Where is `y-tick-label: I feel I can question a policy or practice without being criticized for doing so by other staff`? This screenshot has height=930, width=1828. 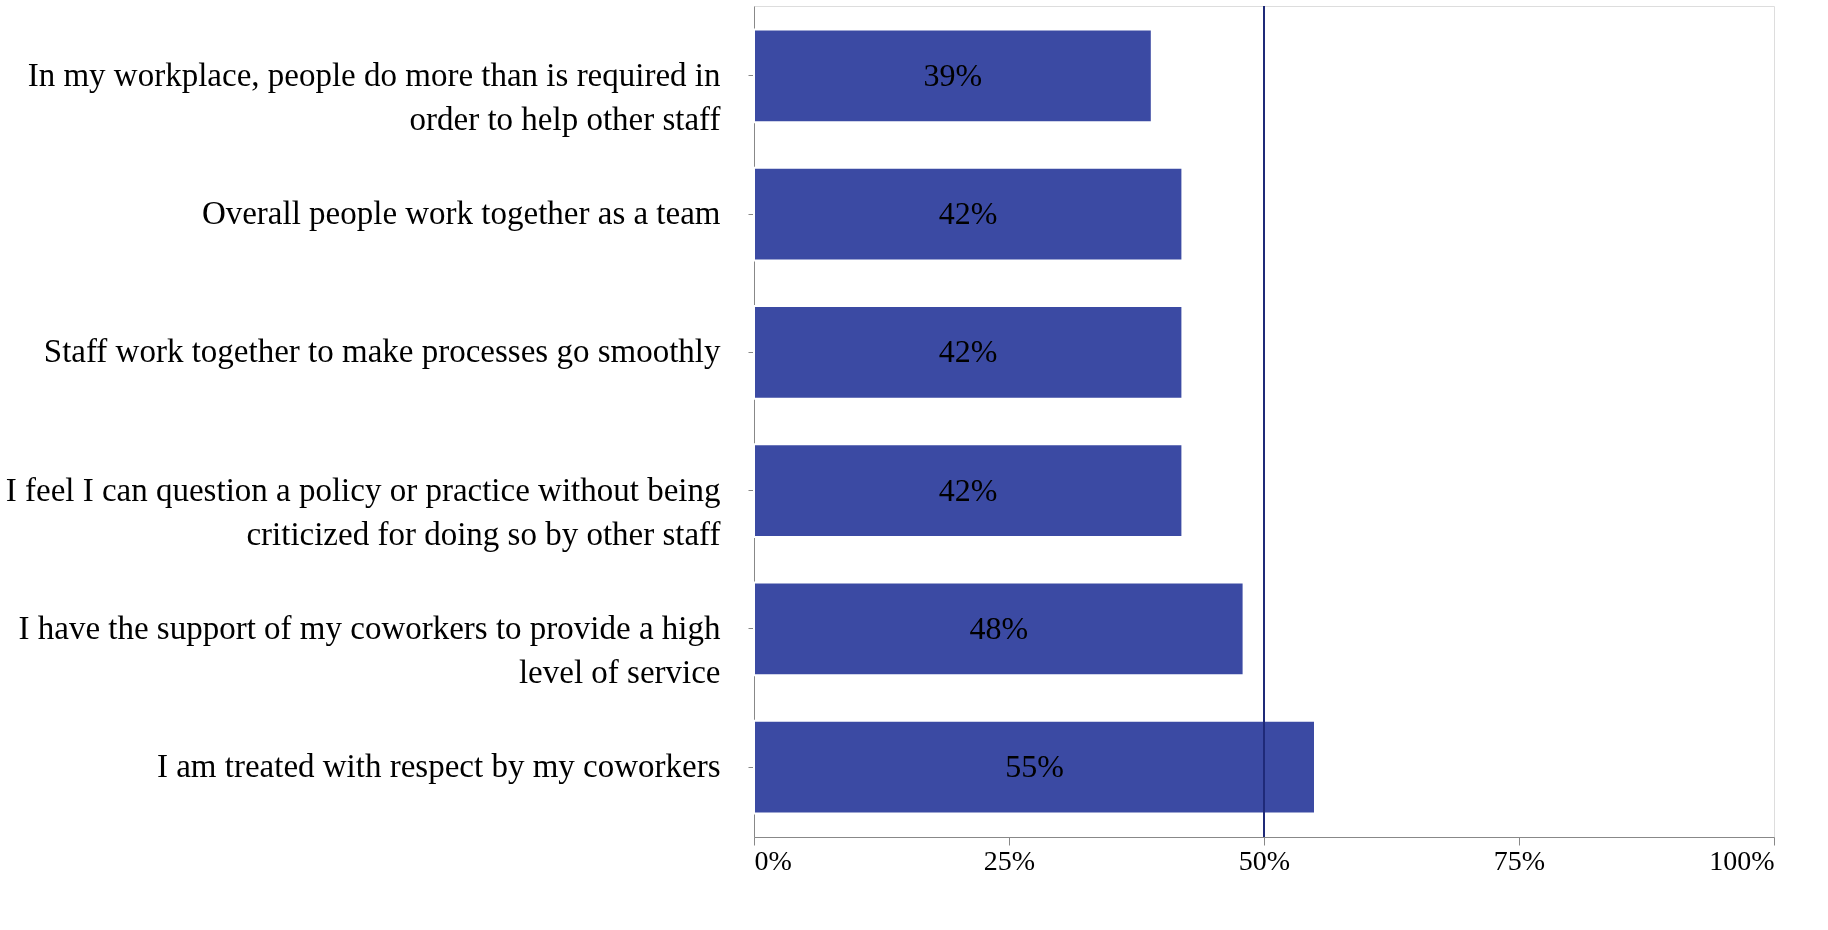 y-tick-label: I feel I can question a policy or practice without being criticized for doing so by other staff is located at coordinates (363, 511).